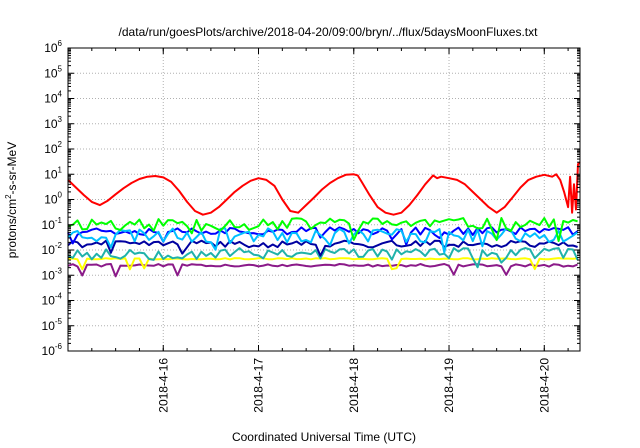  Describe the element at coordinates (52, 224) in the screenshot. I see `y-tick-label: 10⁻¹` at that location.